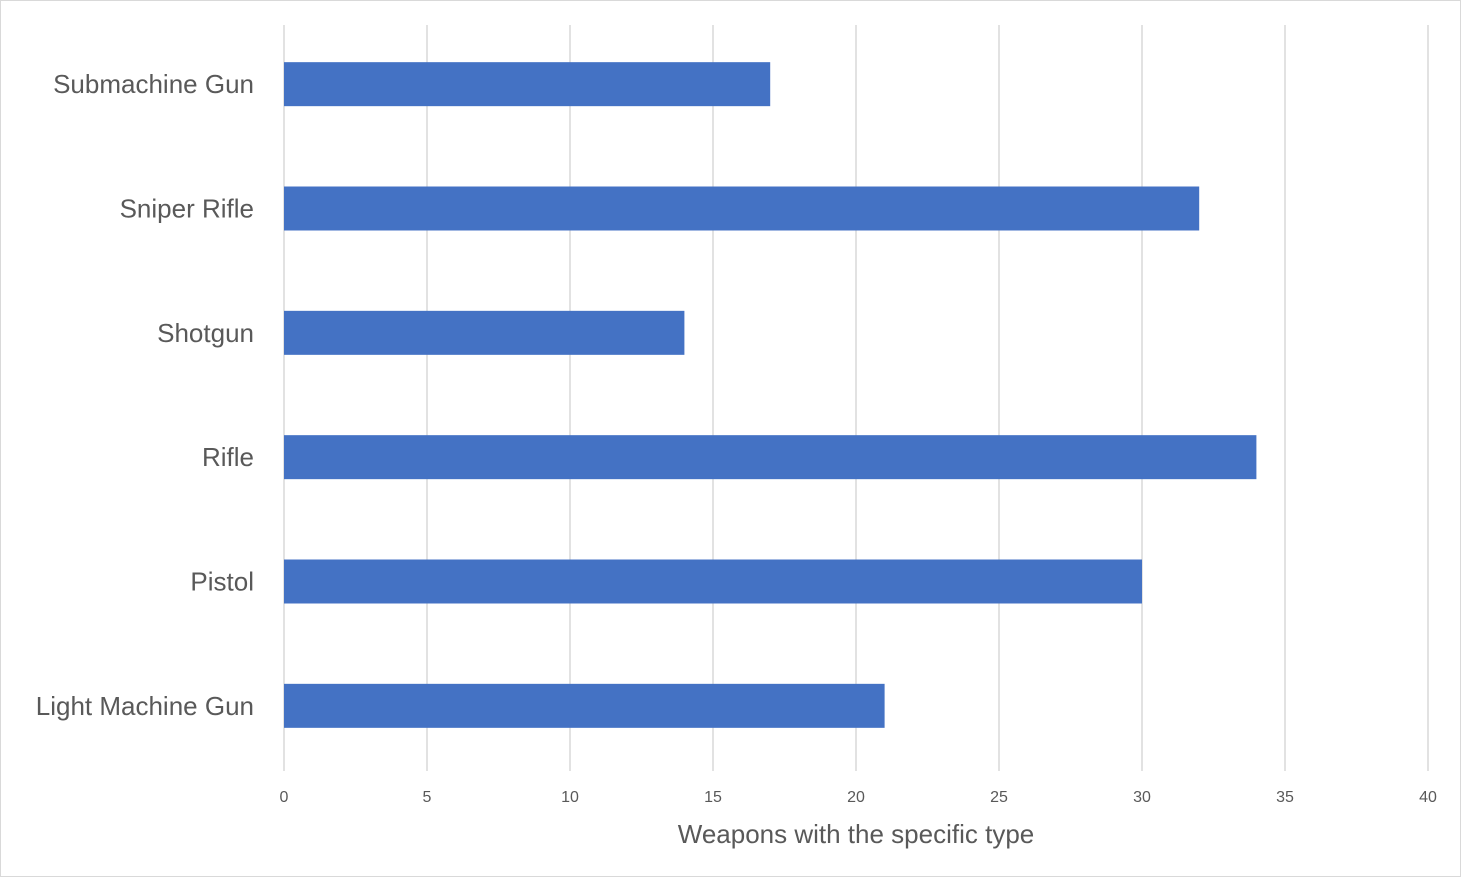 The width and height of the screenshot is (1461, 878). What do you see at coordinates (570, 797) in the screenshot?
I see `x-tick-label: 10` at bounding box center [570, 797].